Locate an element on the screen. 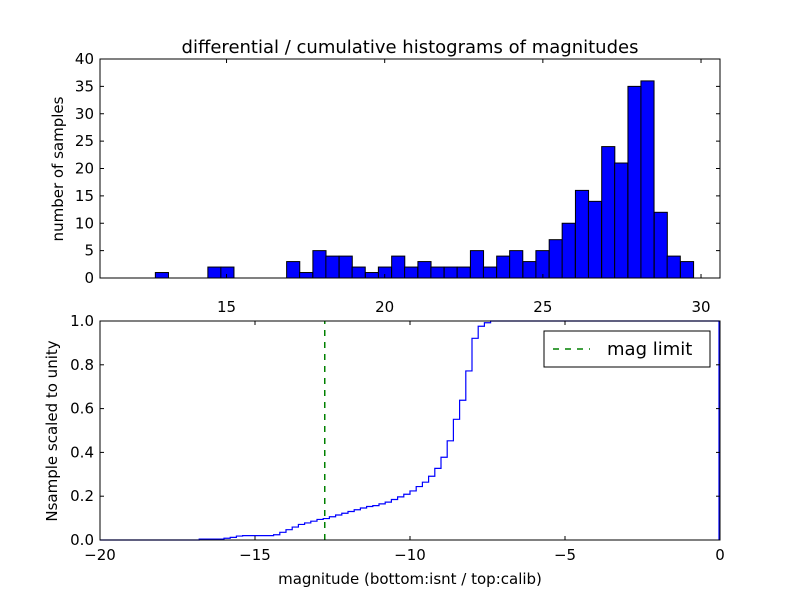 The image size is (800, 600). histogram-x-tick-label: 15 is located at coordinates (226, 307).